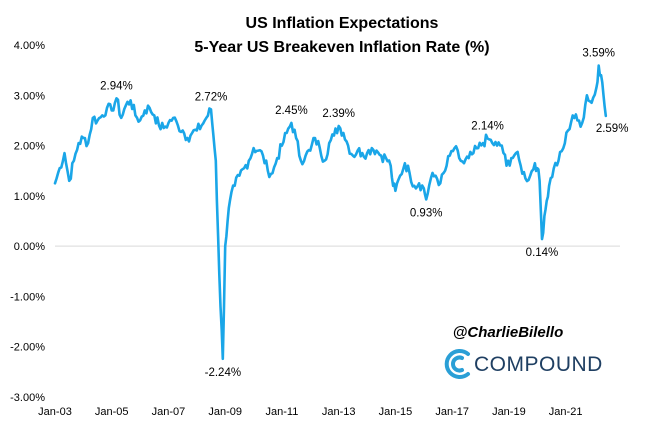 This screenshot has width=653, height=438. What do you see at coordinates (342, 23) in the screenshot?
I see `chart-title: US Inflation Expectations` at bounding box center [342, 23].